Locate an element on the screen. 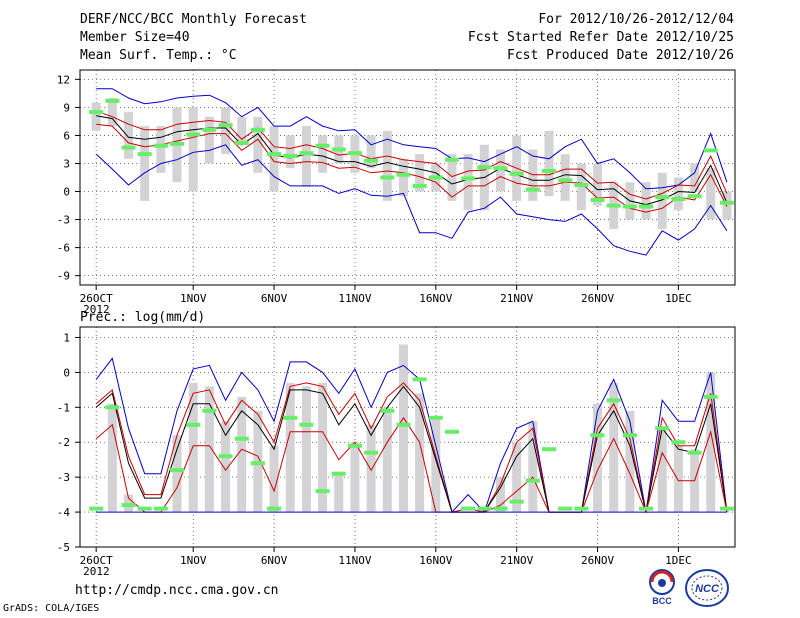 Image resolution: width=800 pixels, height=618 pixels. y-tick-label: 6 is located at coordinates (66, 135).